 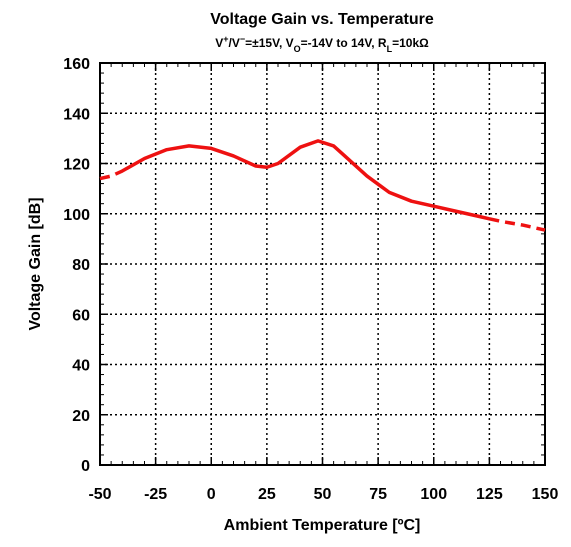 I want to click on subtitle-part: L, so click(x=390, y=49).